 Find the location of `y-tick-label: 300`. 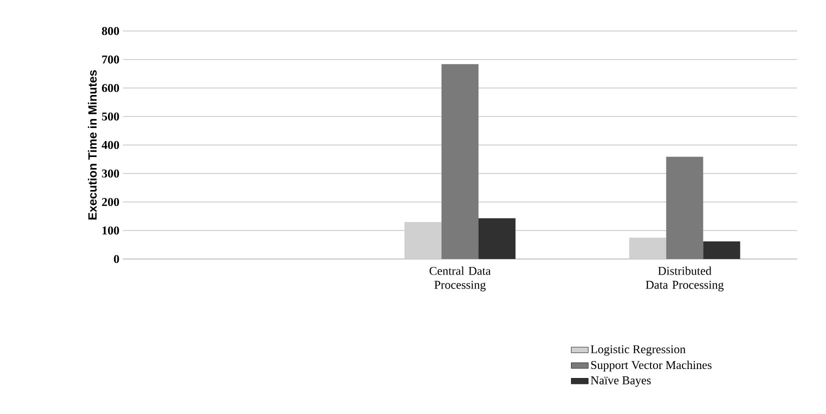

y-tick-label: 300 is located at coordinates (111, 173).